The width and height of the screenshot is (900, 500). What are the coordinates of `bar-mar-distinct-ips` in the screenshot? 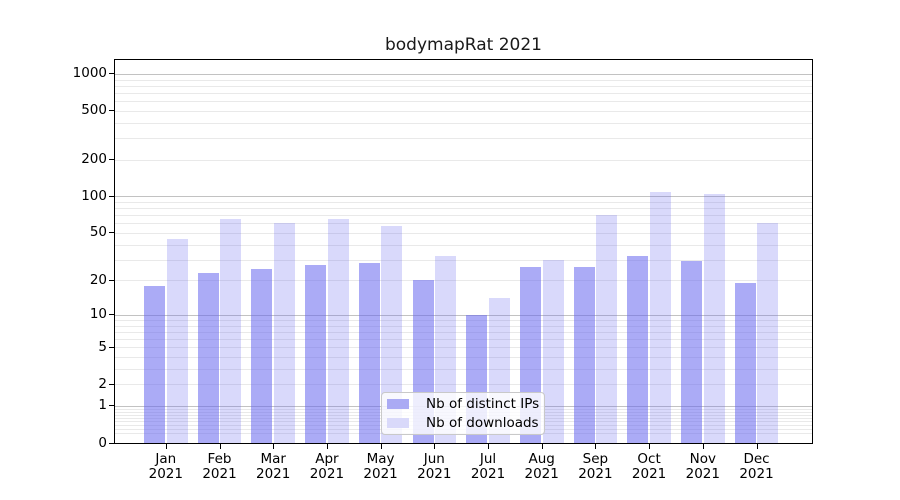 It's located at (262, 356).